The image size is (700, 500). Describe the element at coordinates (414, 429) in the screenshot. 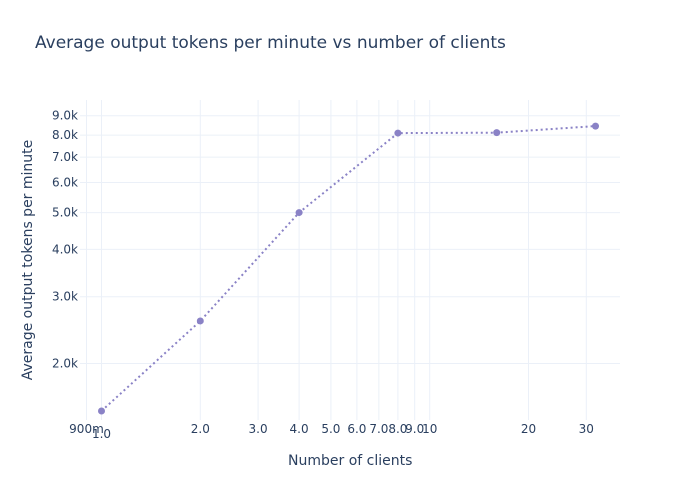

I see `x-tick-label: 9.0` at that location.